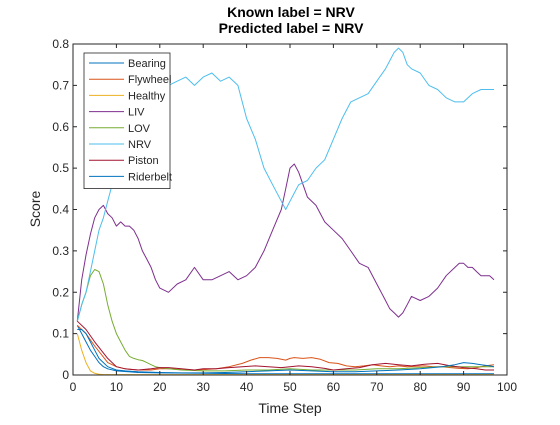 Image resolution: width=560 pixels, height=425 pixels. Describe the element at coordinates (147, 64) in the screenshot. I see `legend-label-bearing: Bearing` at that location.